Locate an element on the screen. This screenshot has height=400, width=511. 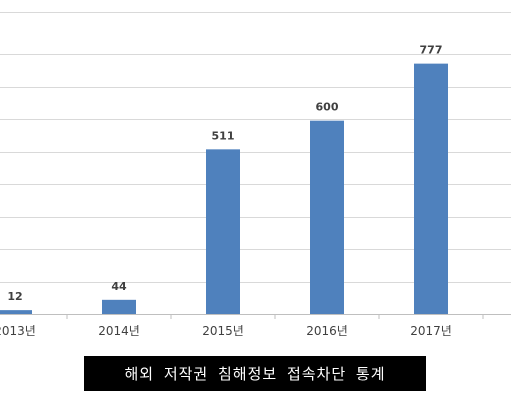
data-label: 511 is located at coordinates (223, 135).